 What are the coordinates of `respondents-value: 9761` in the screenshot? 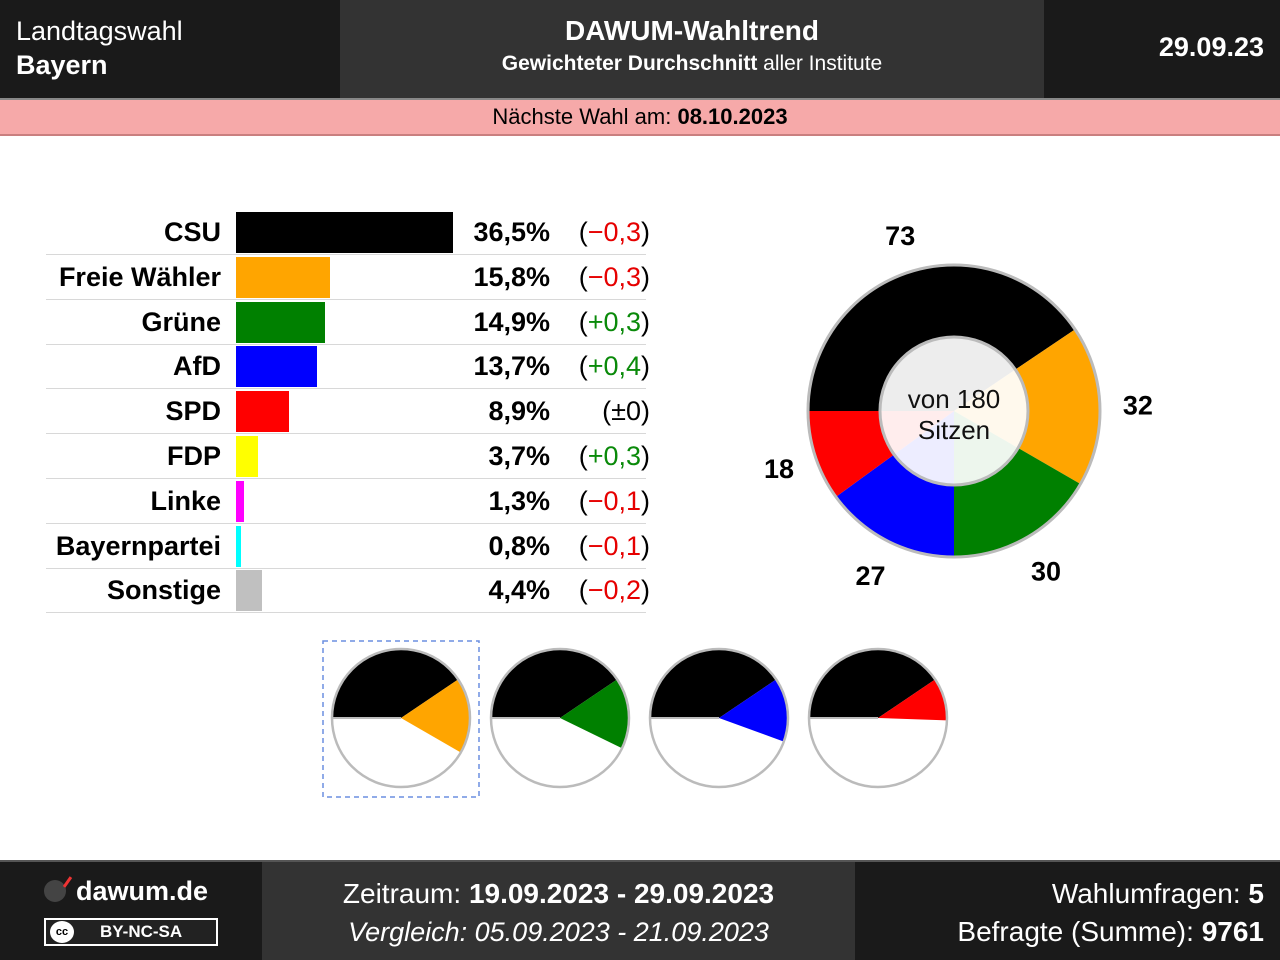 It's located at (1232, 931).